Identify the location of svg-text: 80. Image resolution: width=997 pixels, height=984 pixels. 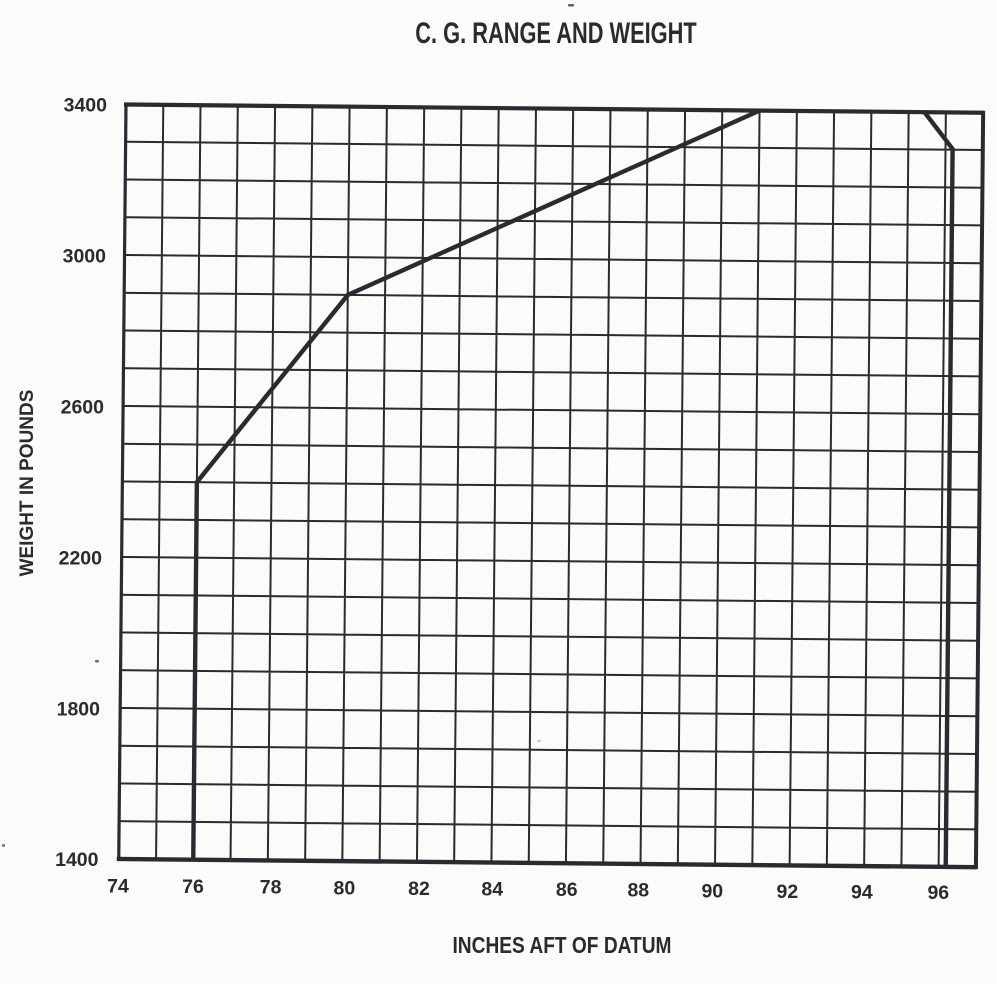
(345, 888).